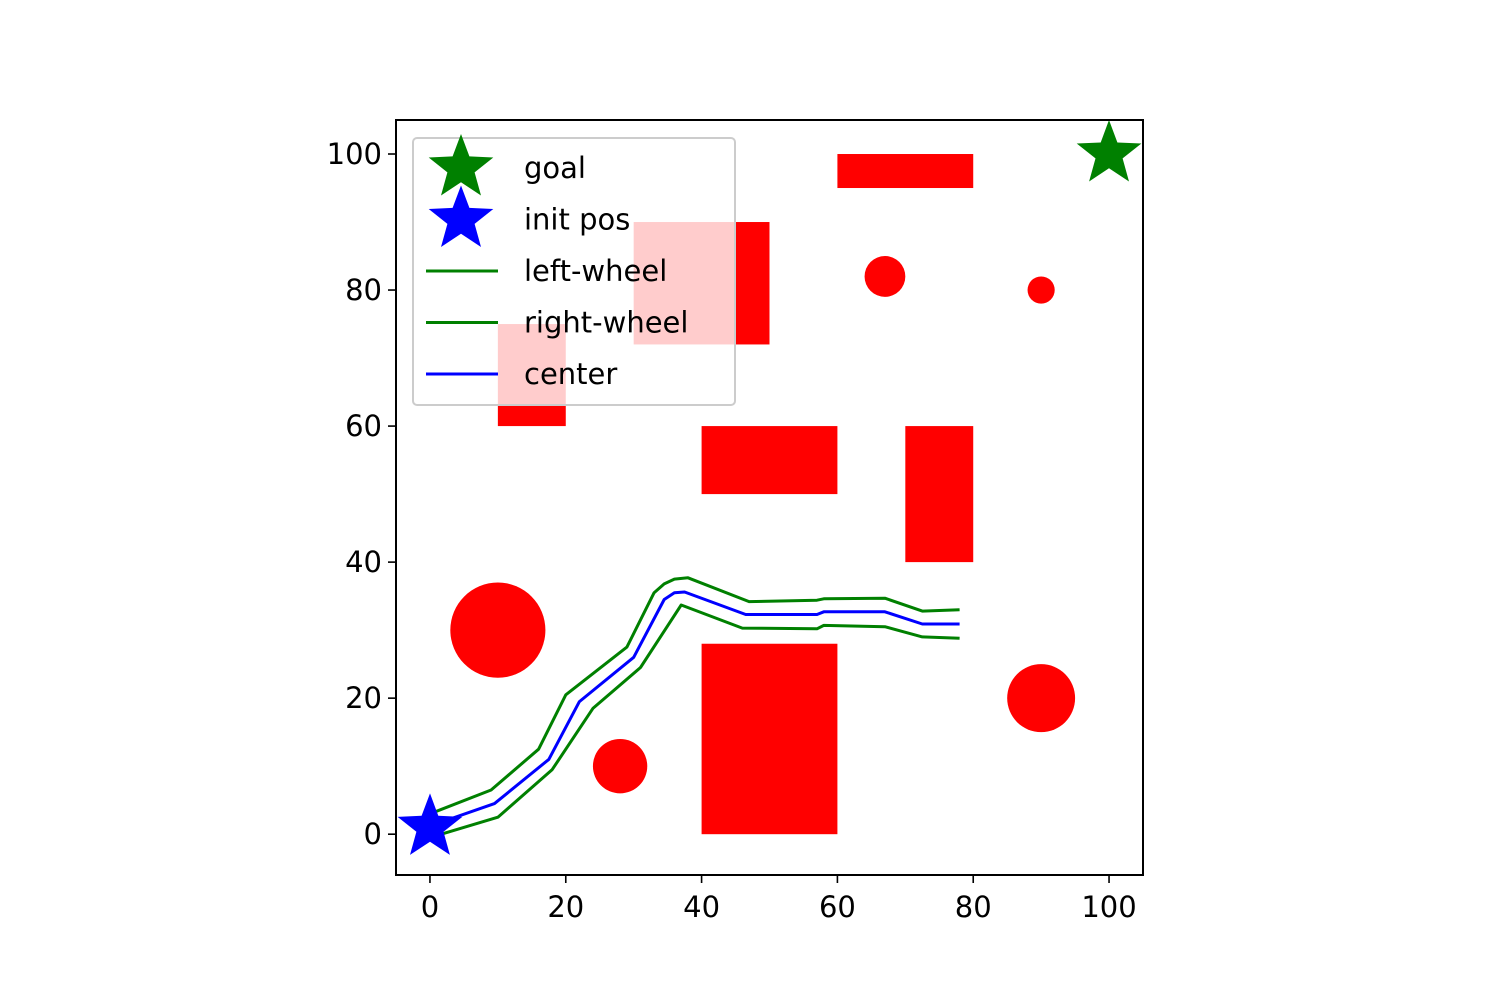 Image resolution: width=1500 pixels, height=1000 pixels. What do you see at coordinates (577, 220) in the screenshot?
I see `legend-label: init pos` at bounding box center [577, 220].